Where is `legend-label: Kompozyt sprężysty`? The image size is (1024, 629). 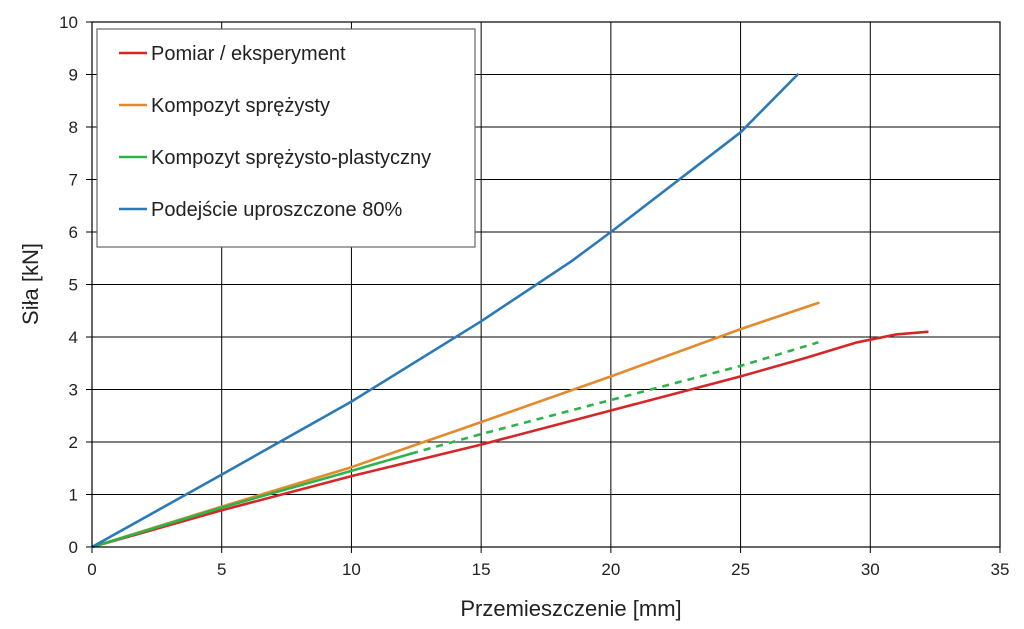 legend-label: Kompozyt sprężysty is located at coordinates (240, 106).